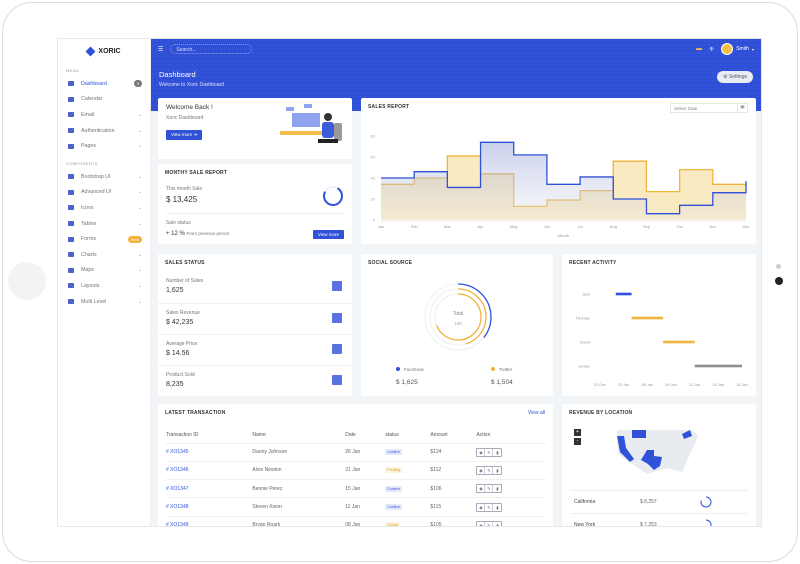  What do you see at coordinates (104, 286) in the screenshot?
I see `sidebar-item-layouts: Layouts ⌄` at bounding box center [104, 286].